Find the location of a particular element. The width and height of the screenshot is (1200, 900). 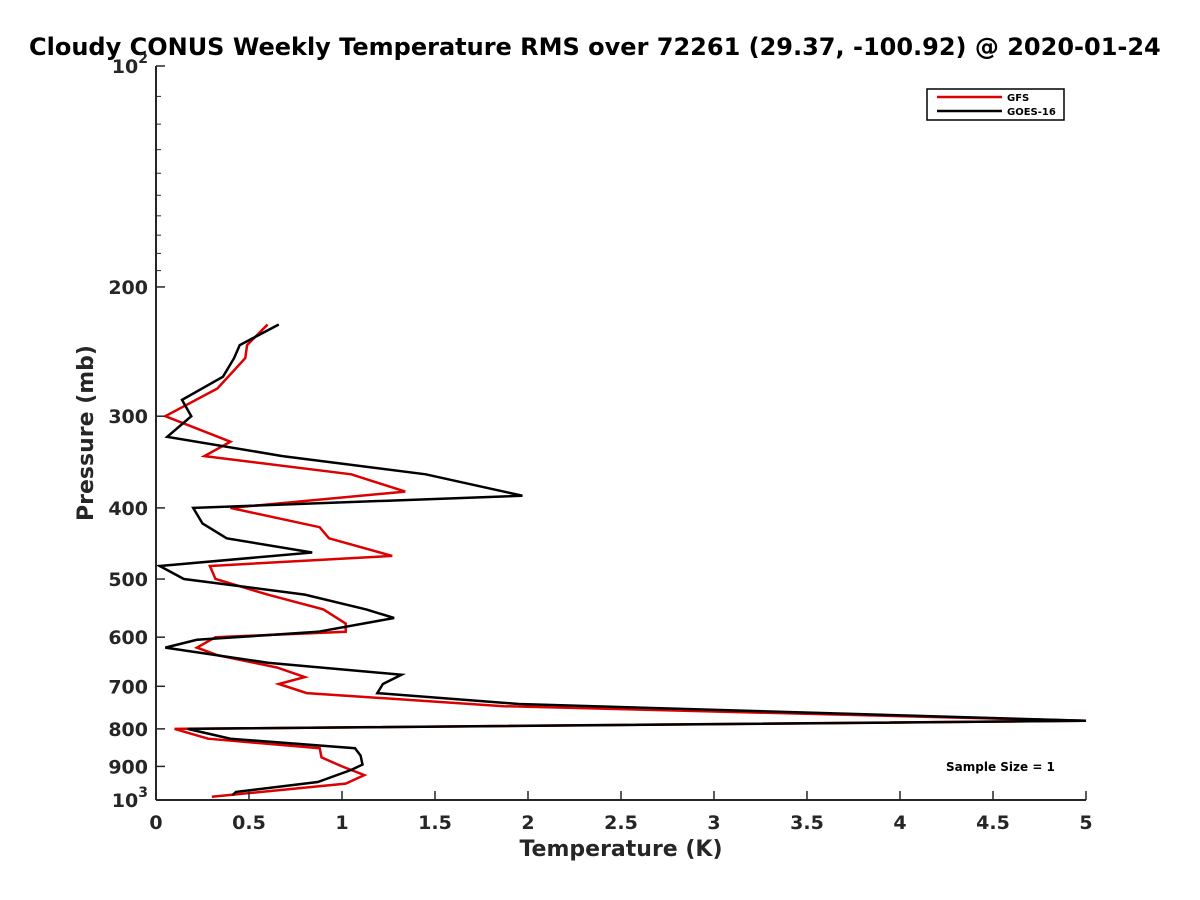

y-tick-label: 500 is located at coordinates (128, 580).